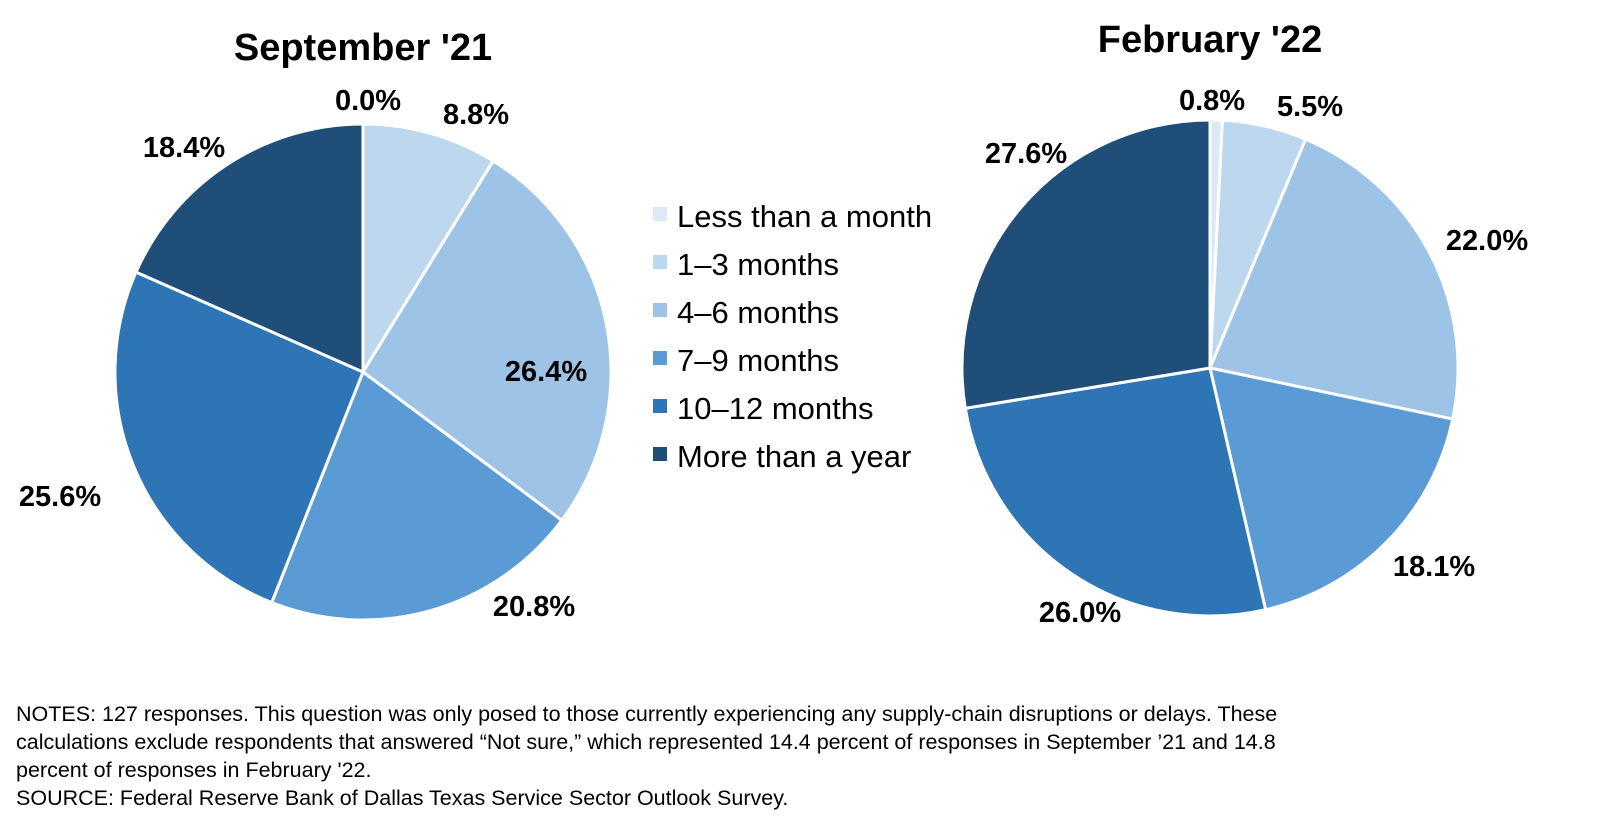 The image size is (1606, 829). What do you see at coordinates (775, 408) in the screenshot?
I see `legend-label-5: 10–12 months` at bounding box center [775, 408].